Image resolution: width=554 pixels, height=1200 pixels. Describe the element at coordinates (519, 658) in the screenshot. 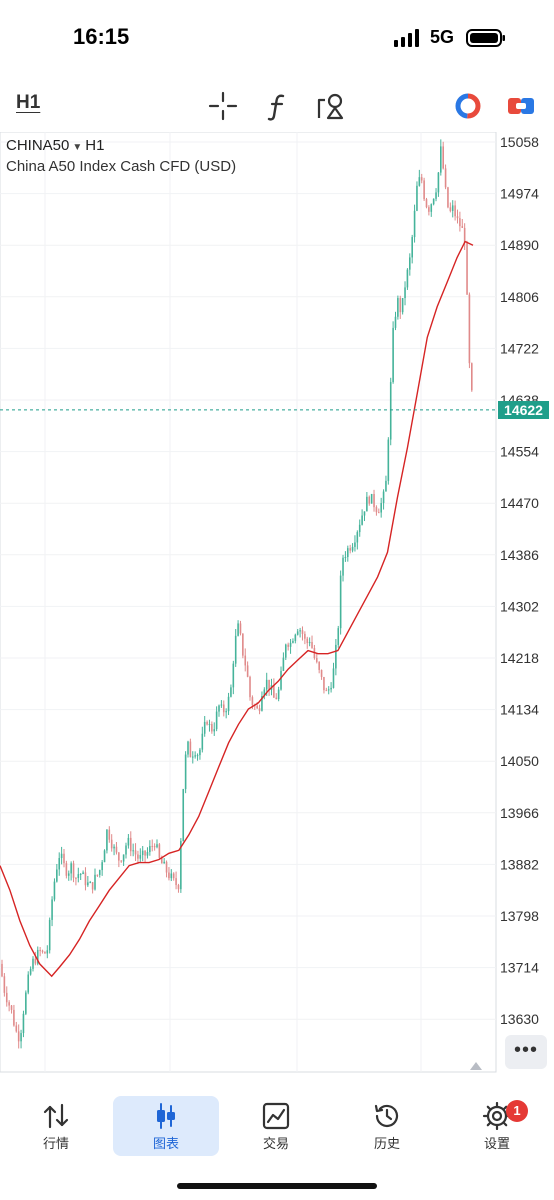

I see `price-tick-label: 14218` at that location.